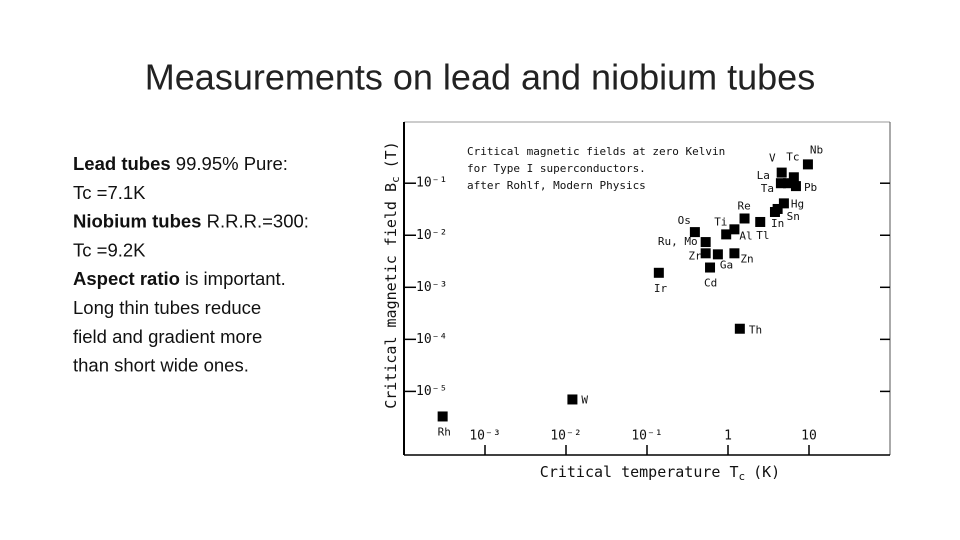 The height and width of the screenshot is (540, 960). I want to click on y-axis-title-unit: (T), so click(391, 154).